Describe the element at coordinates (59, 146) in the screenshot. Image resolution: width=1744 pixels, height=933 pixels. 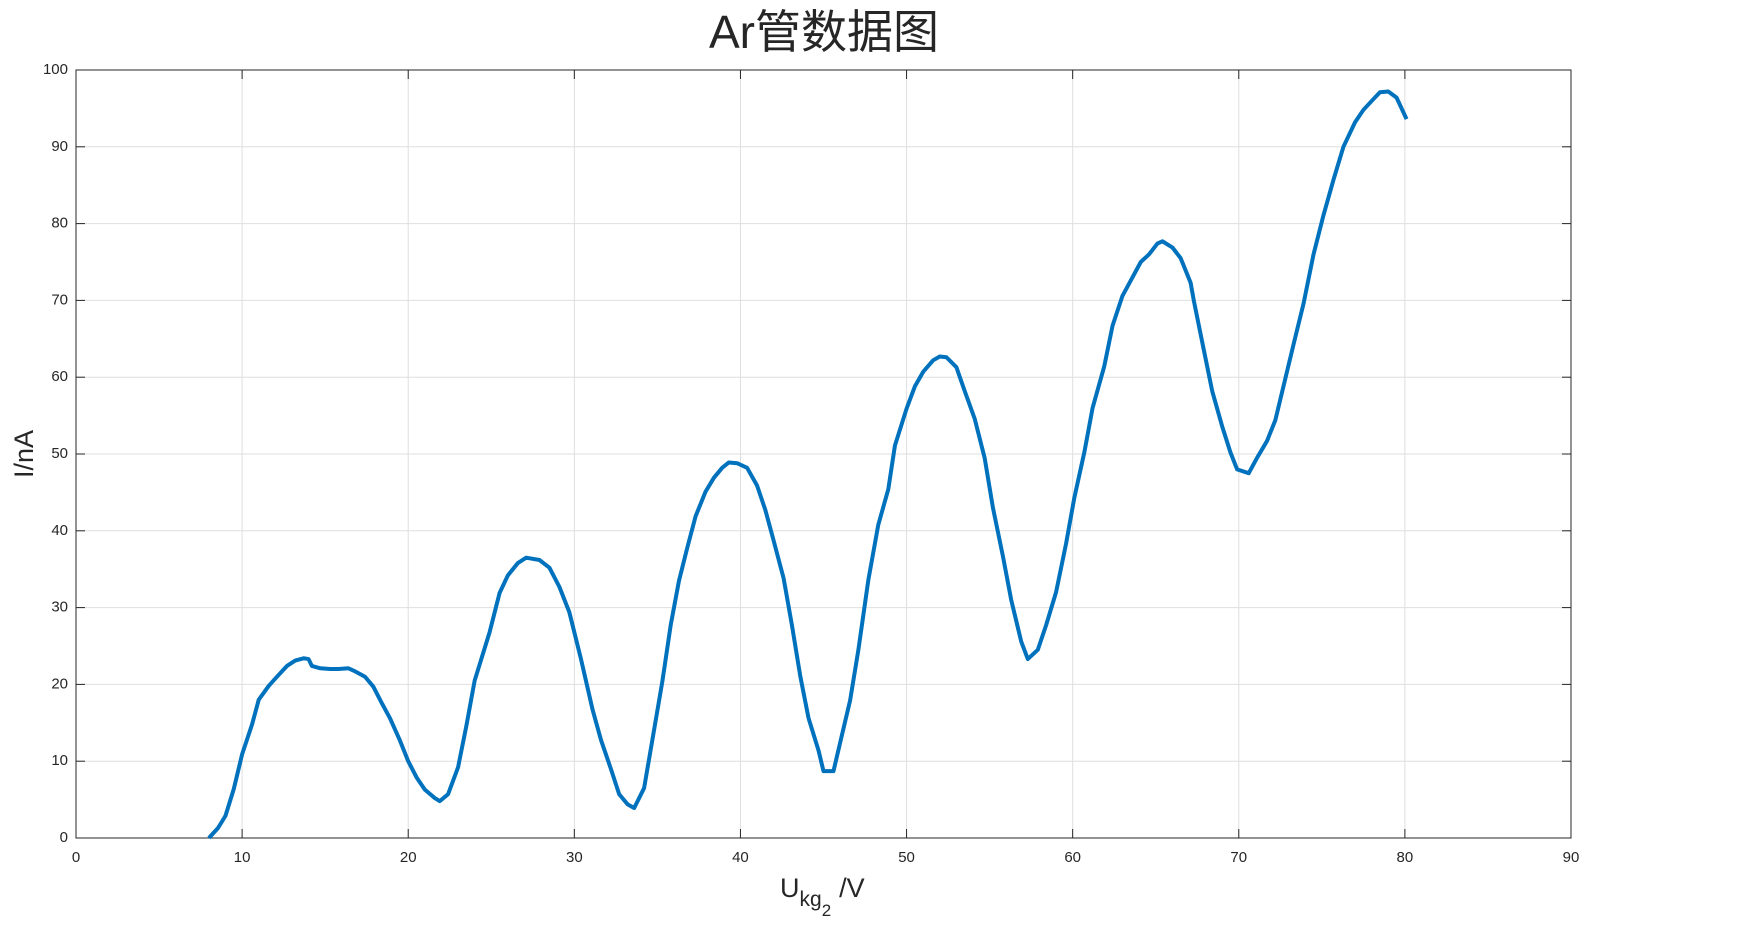
I see `y-tick-label: 90` at that location.